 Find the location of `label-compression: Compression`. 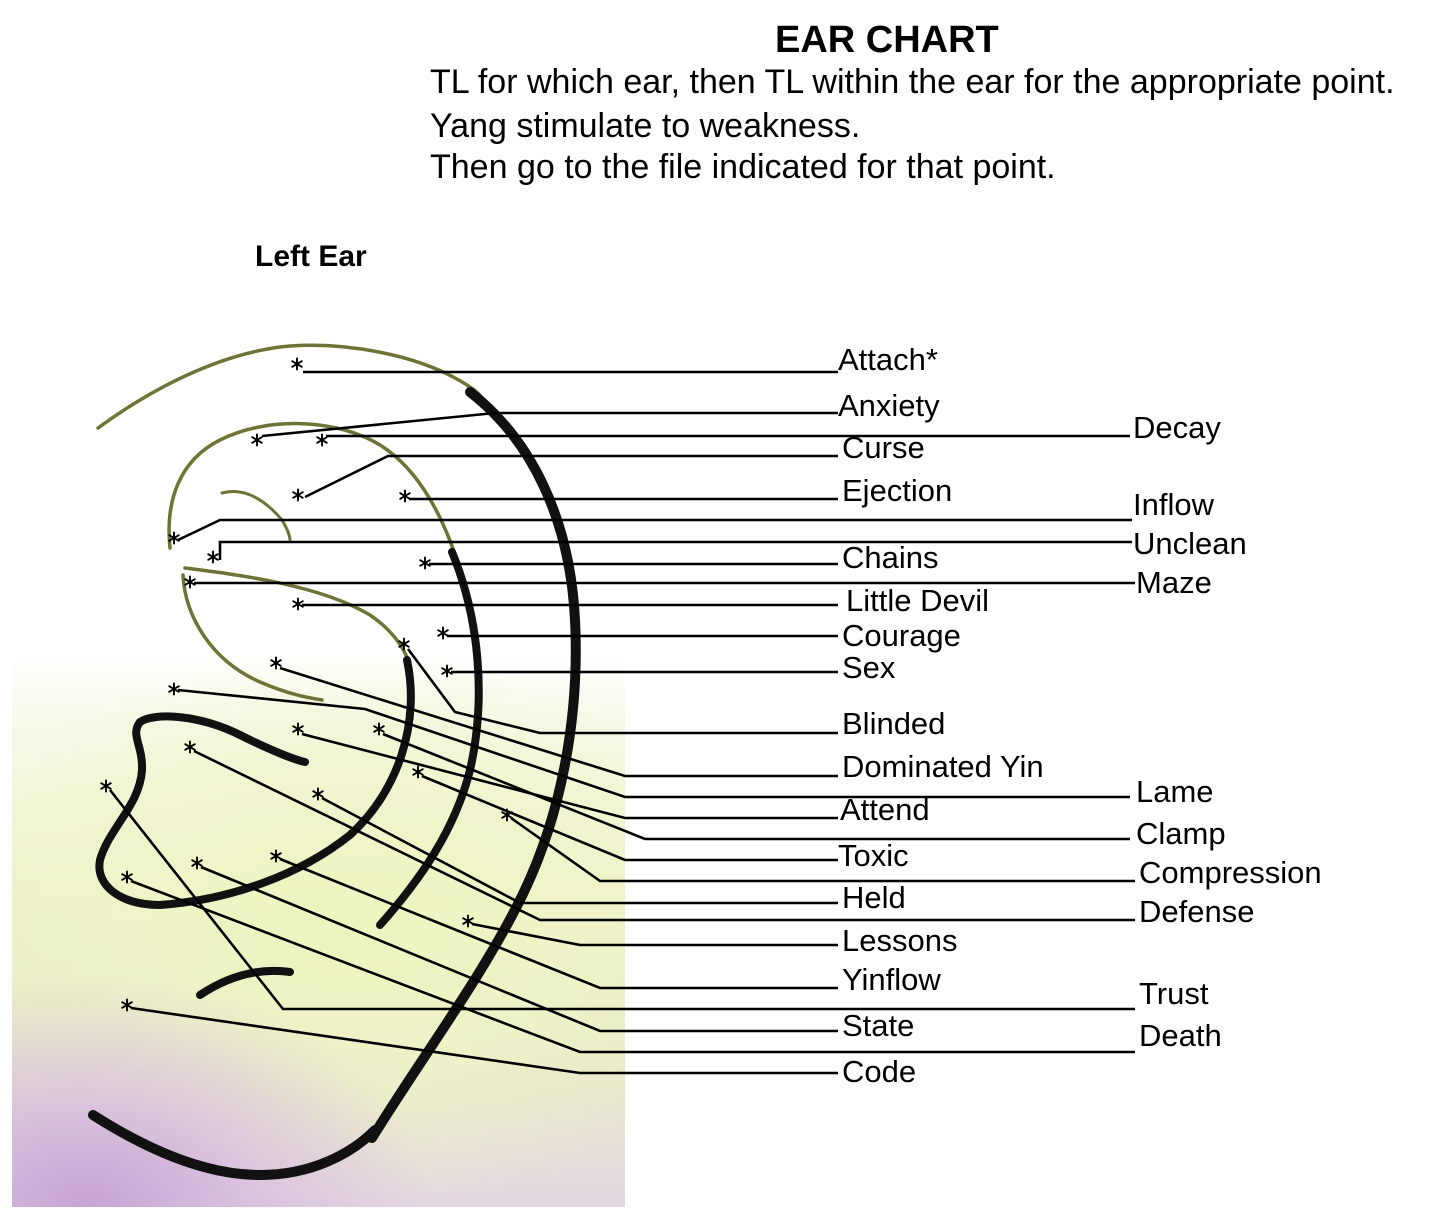

label-compression: Compression is located at coordinates (1230, 872).